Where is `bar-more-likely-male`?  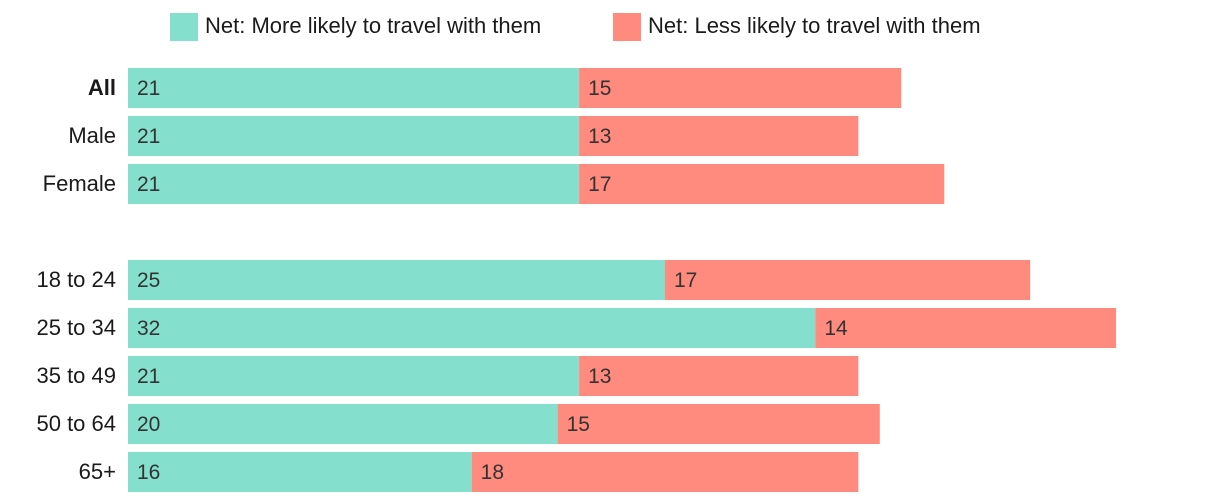 bar-more-likely-male is located at coordinates (354, 136).